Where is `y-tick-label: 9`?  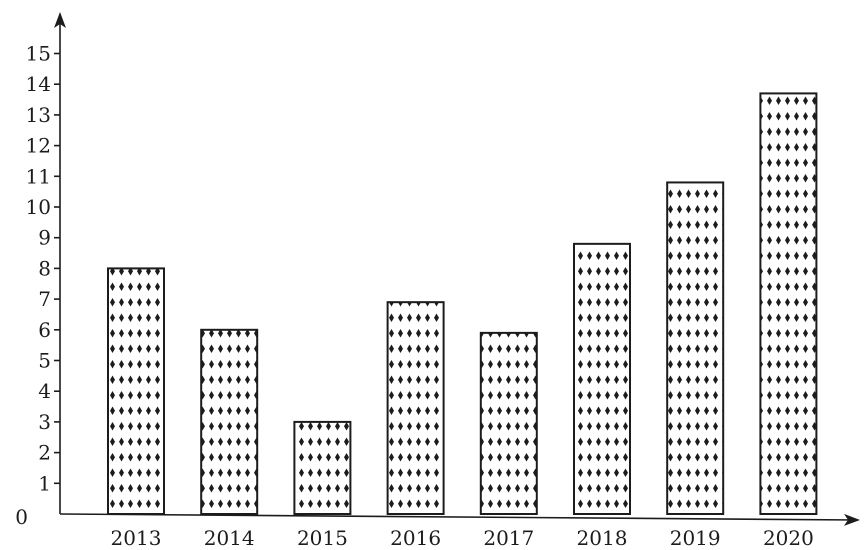
y-tick-label: 9 is located at coordinates (44, 238).